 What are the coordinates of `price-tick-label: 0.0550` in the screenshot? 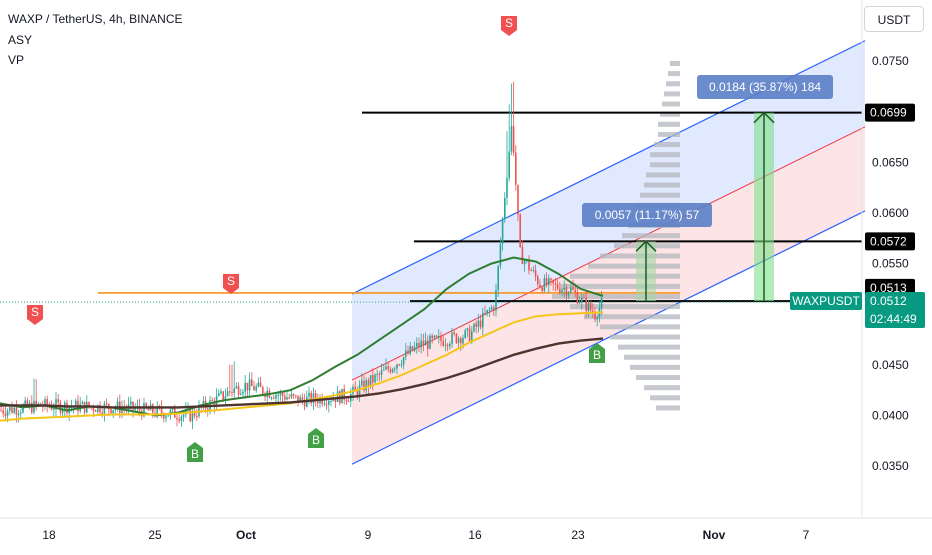 It's located at (890, 264).